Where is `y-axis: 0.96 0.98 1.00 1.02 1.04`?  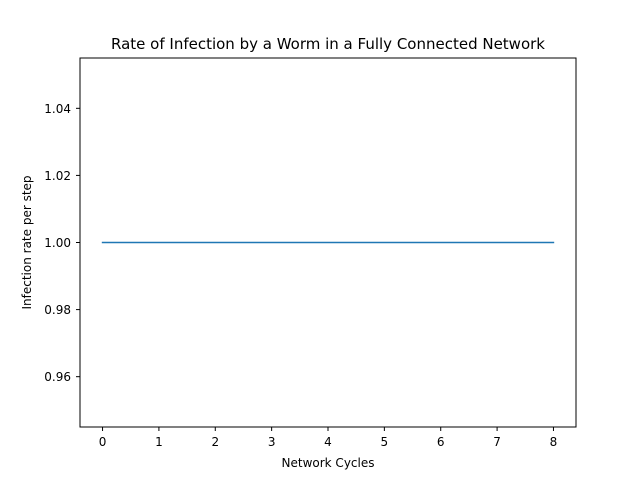
y-axis: 0.96 0.98 1.00 1.02 1.04 is located at coordinates (62, 243).